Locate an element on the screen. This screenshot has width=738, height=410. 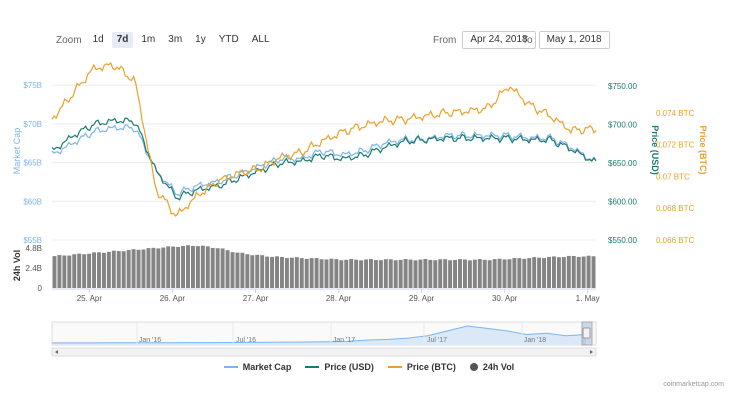
price-btc-tick-label: 0.068 BTC is located at coordinates (675, 208).